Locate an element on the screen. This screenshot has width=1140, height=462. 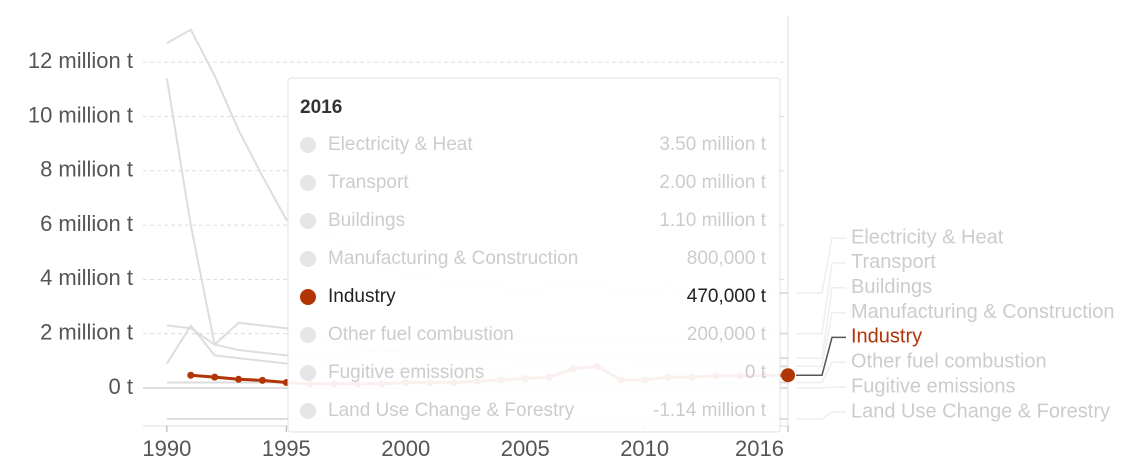
tooltip-value: 200,000 t is located at coordinates (727, 334).